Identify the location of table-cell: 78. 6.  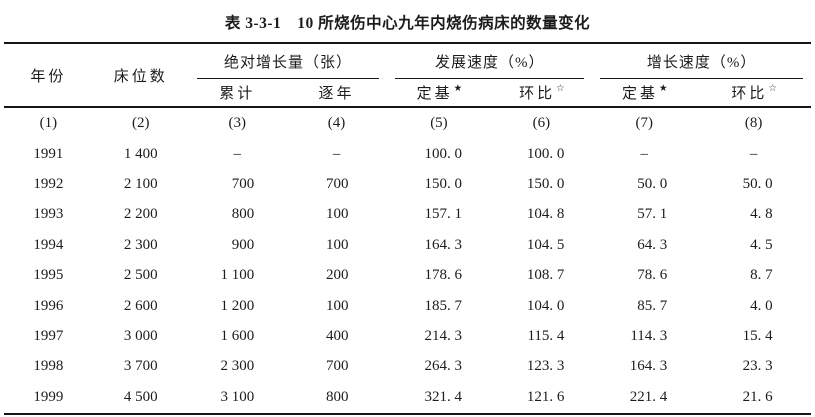
(652, 275).